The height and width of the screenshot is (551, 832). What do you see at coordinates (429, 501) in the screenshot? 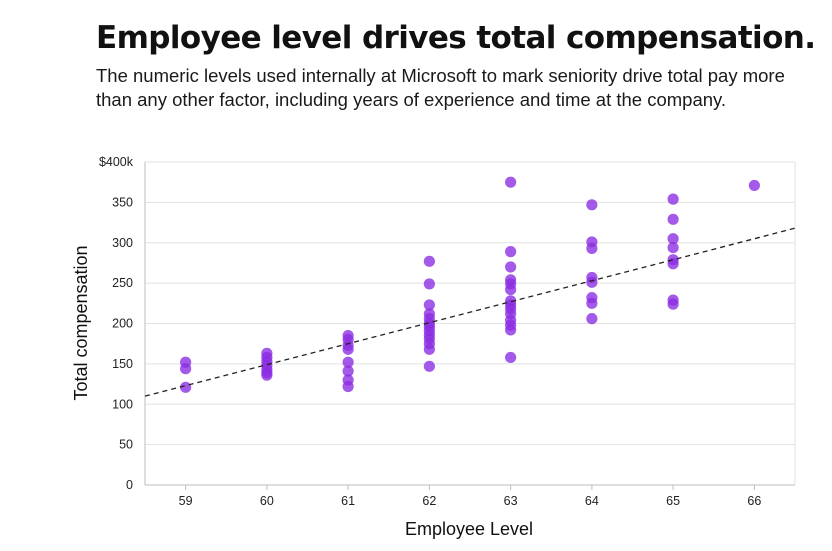
I see `x-tick-label: 62` at bounding box center [429, 501].